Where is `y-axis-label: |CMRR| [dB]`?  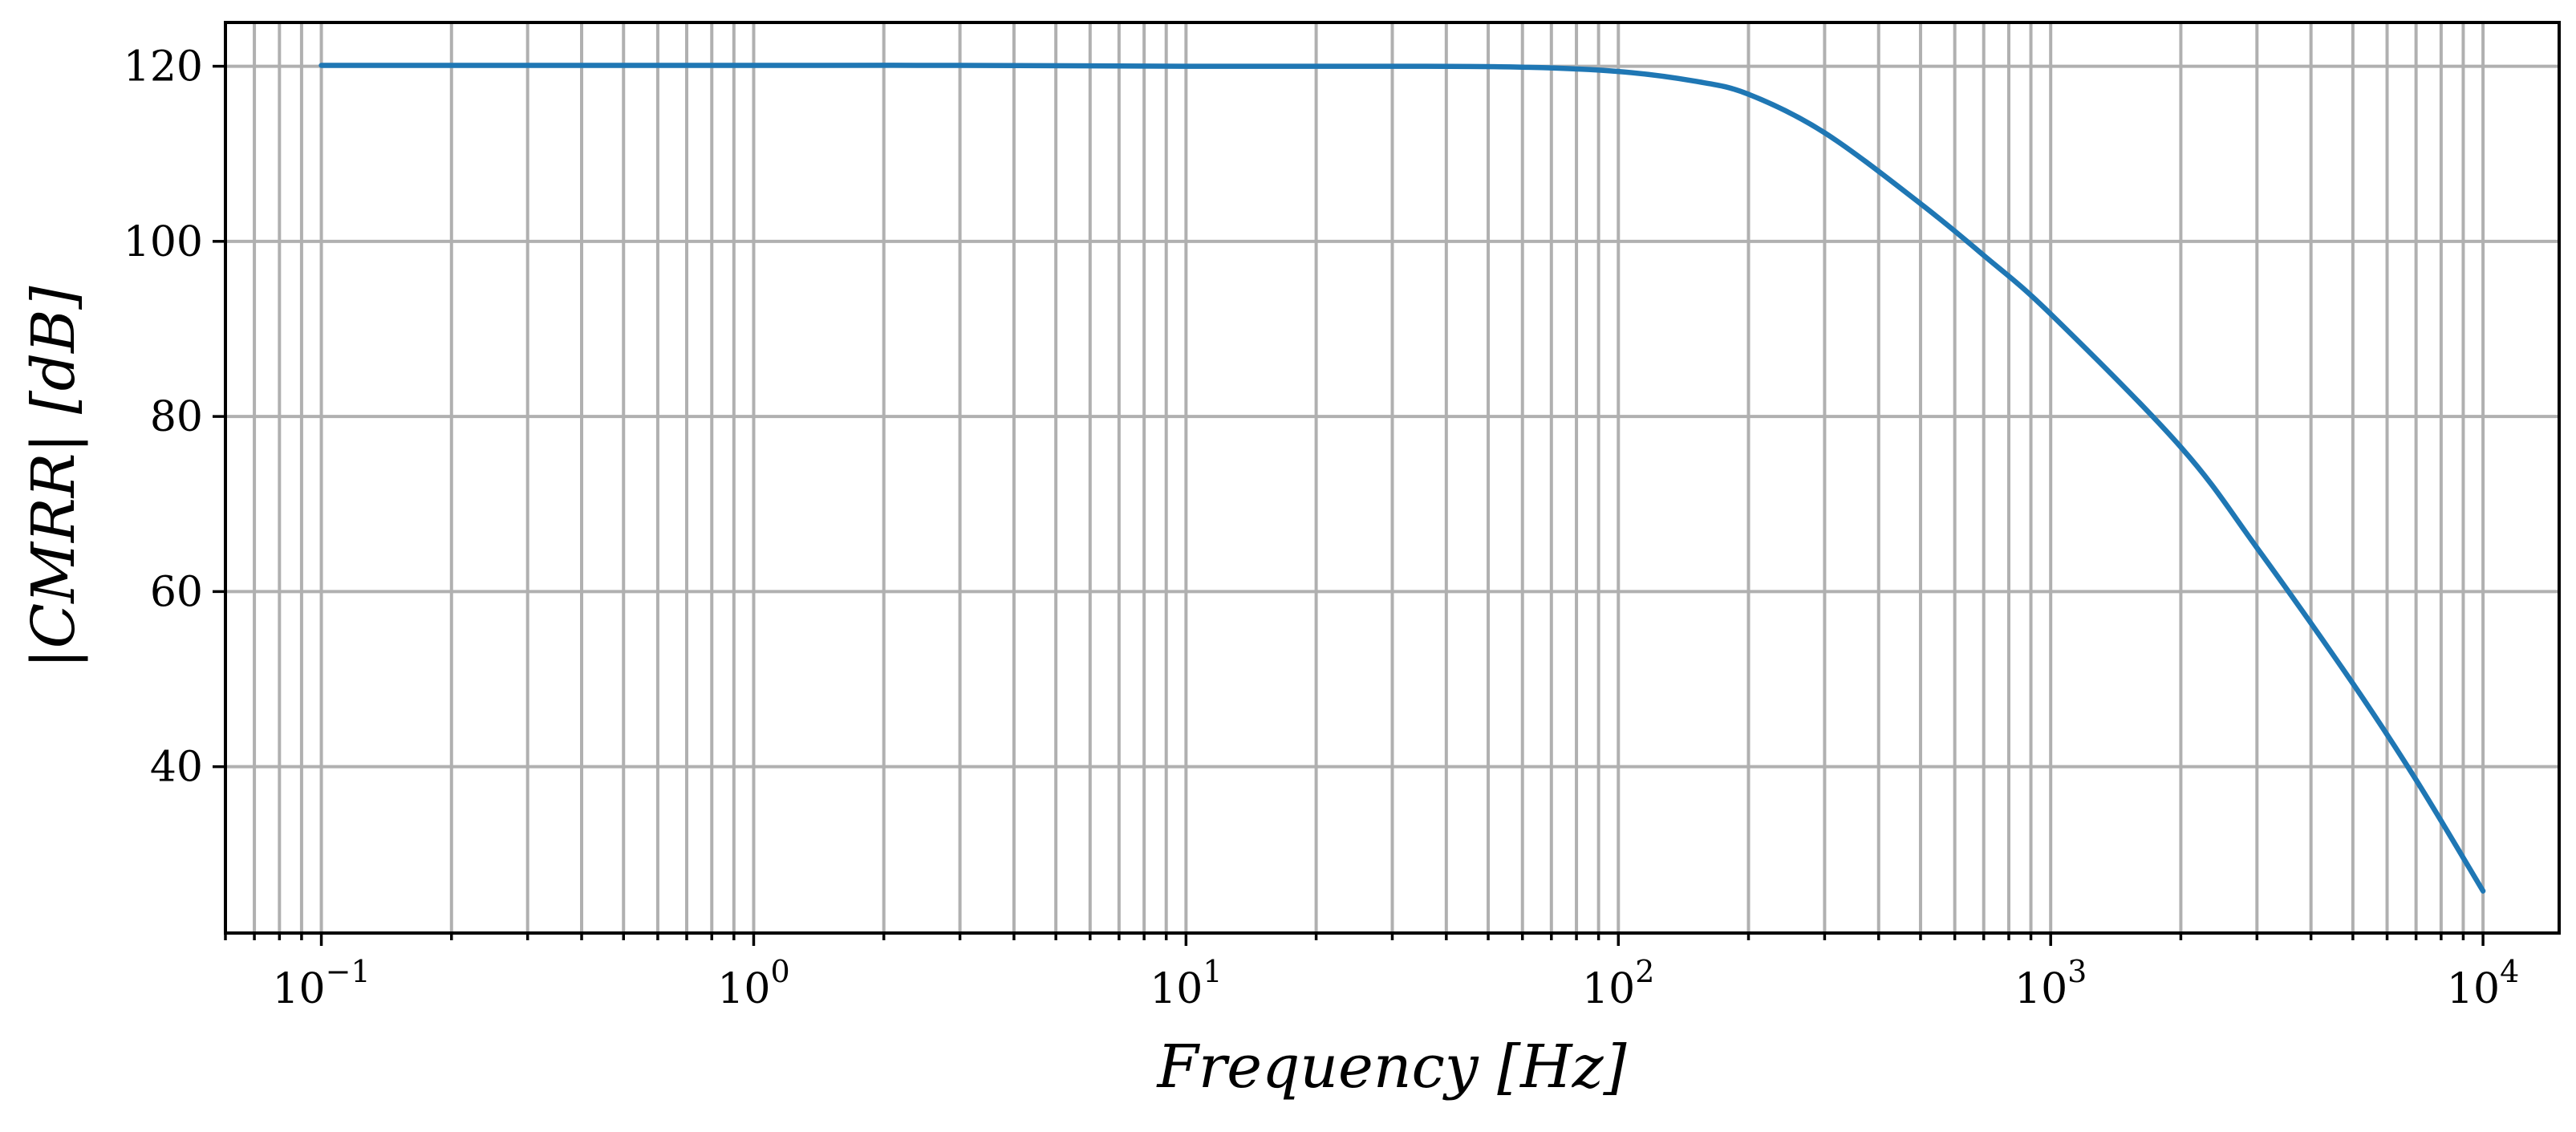 y-axis-label: |CMRR| [dB] is located at coordinates (53, 477).